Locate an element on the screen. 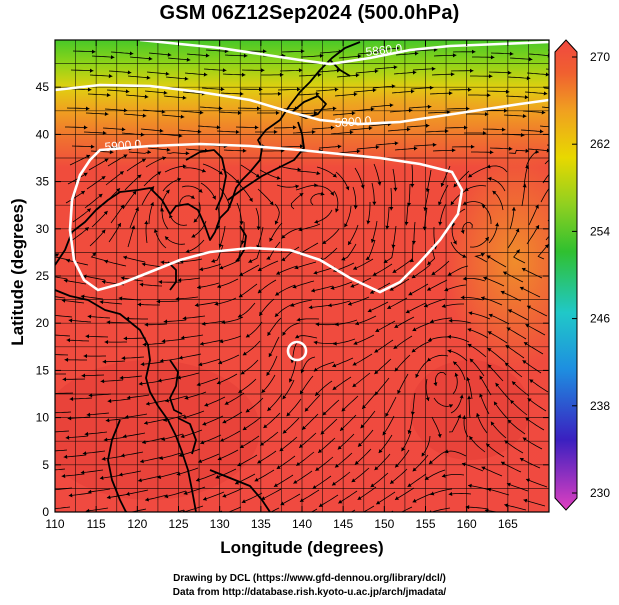 The width and height of the screenshot is (619, 605). colorbar-tick-label: 246 is located at coordinates (600, 319).